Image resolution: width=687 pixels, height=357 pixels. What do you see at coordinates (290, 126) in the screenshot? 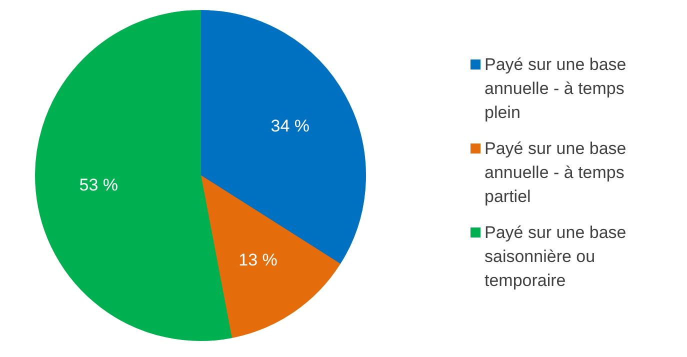
I see `data-label: 34 %` at bounding box center [290, 126].